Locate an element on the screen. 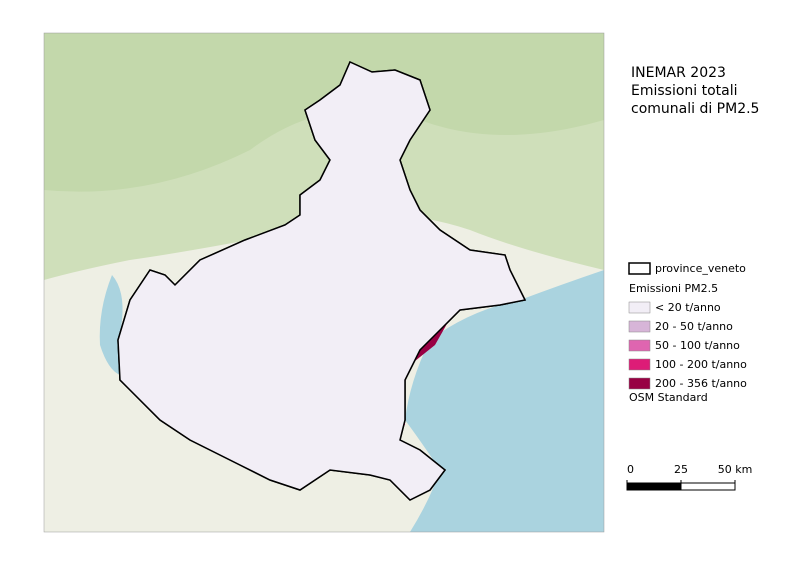 Image resolution: width=800 pixels, height=565 pixels. scale-label: 25 is located at coordinates (681, 469).